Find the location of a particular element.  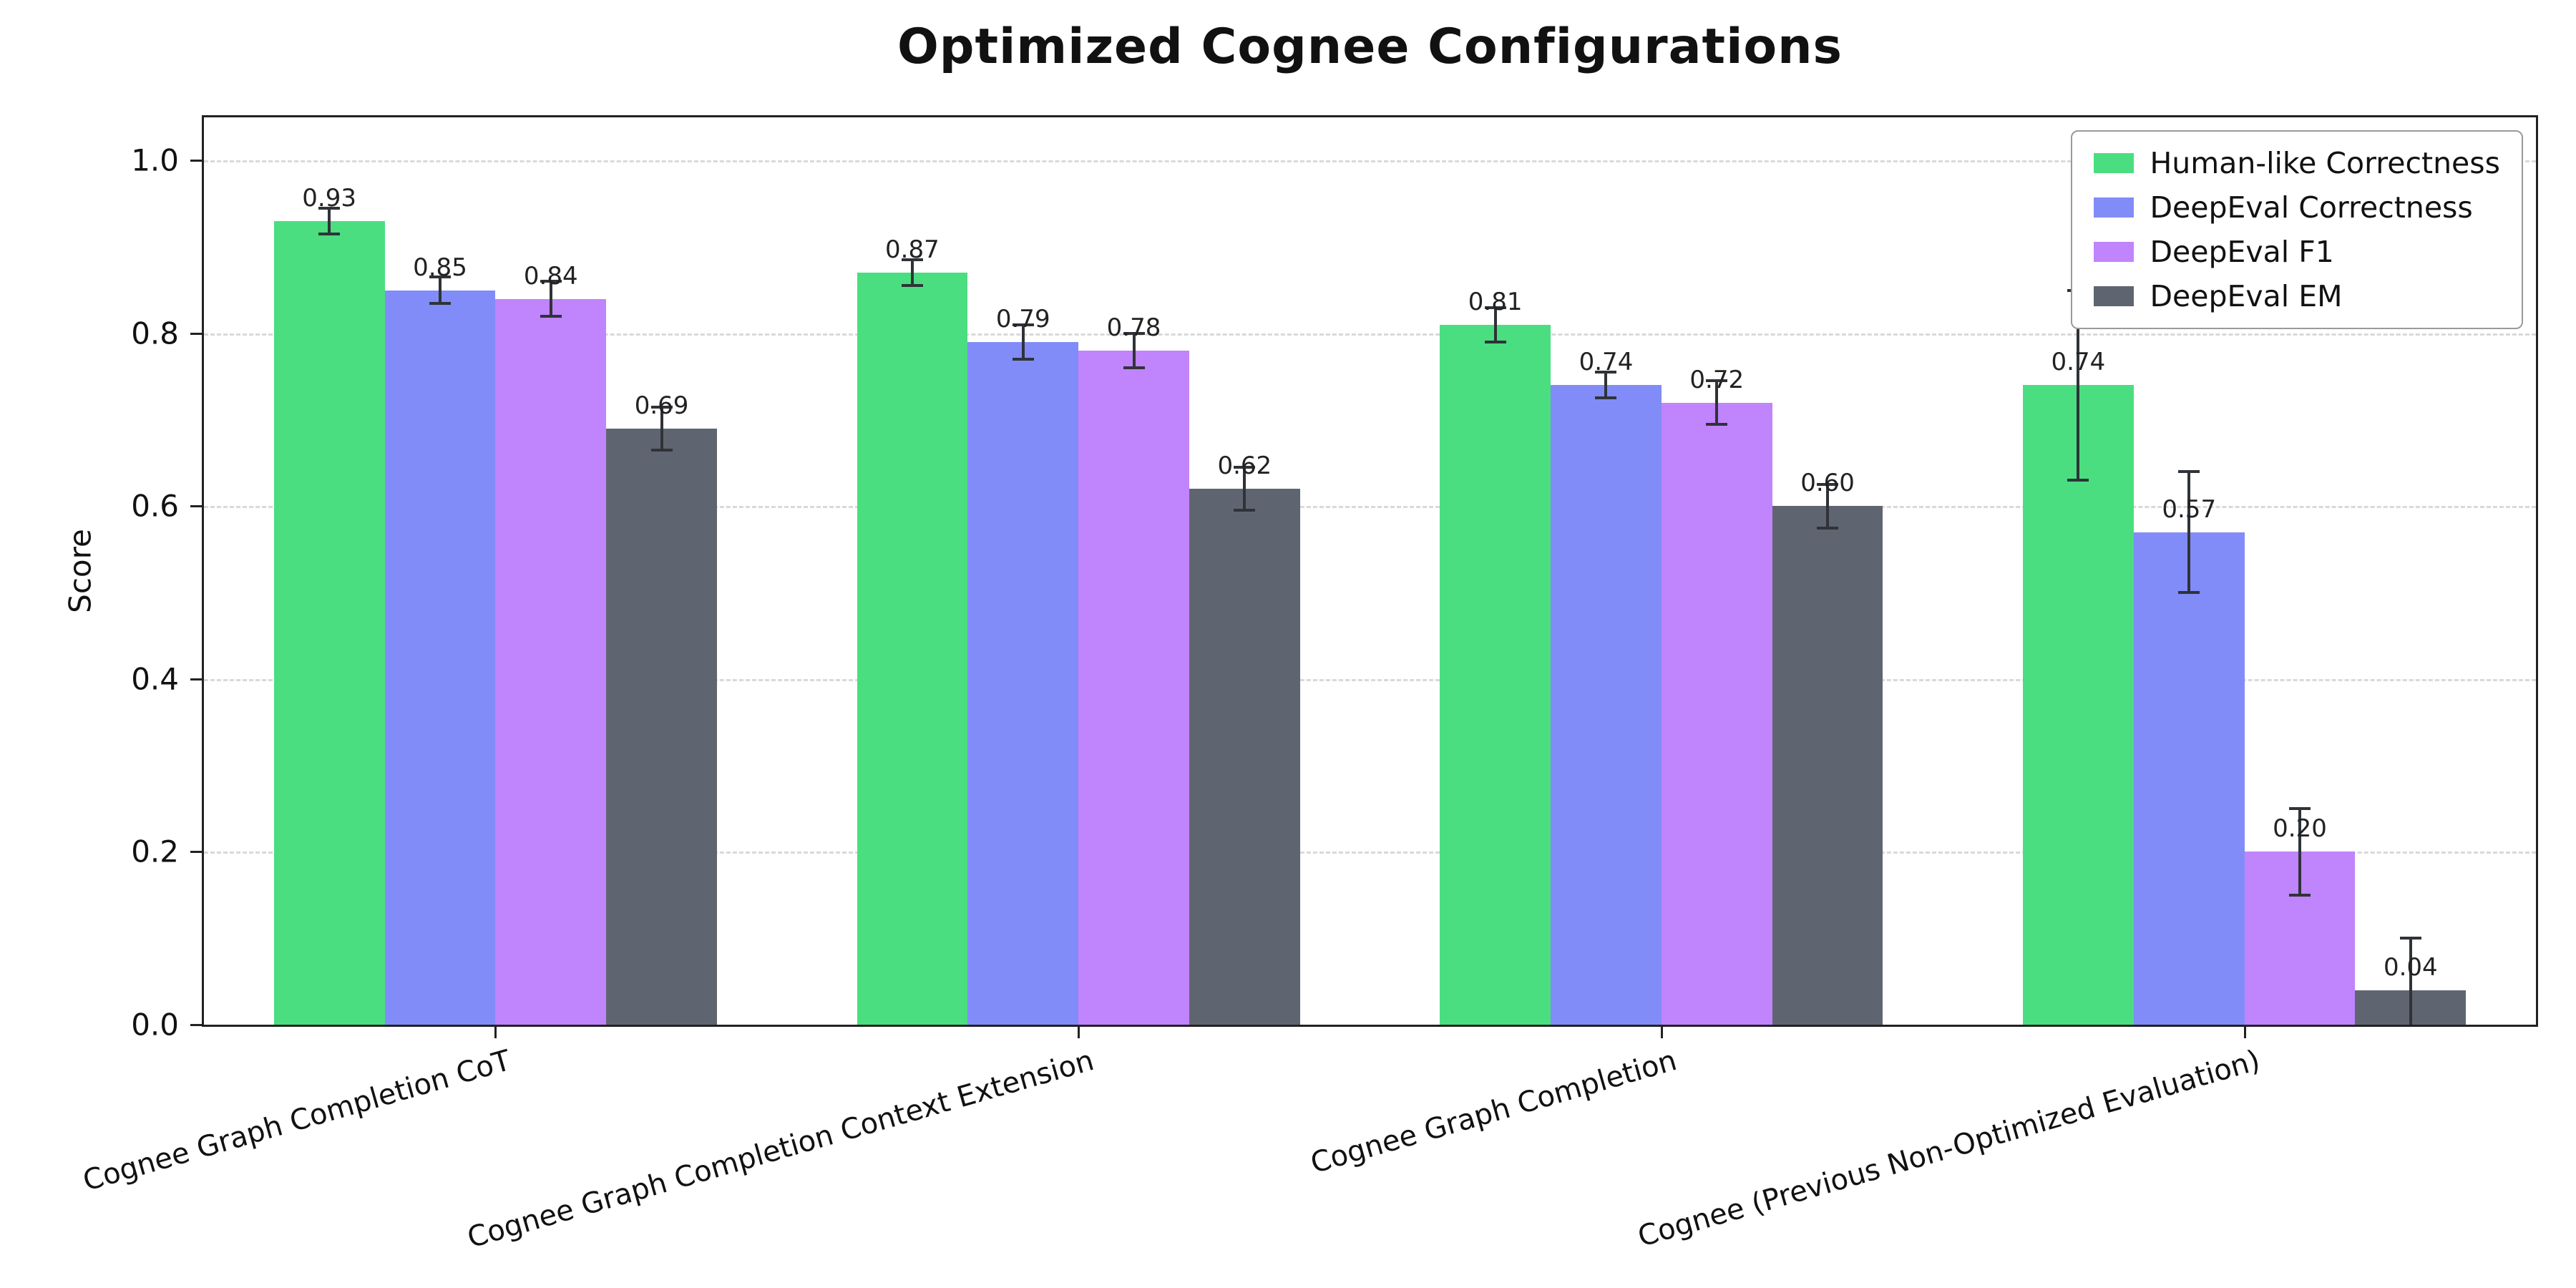

legend-item: Human-like Correctness is located at coordinates (2297, 163).